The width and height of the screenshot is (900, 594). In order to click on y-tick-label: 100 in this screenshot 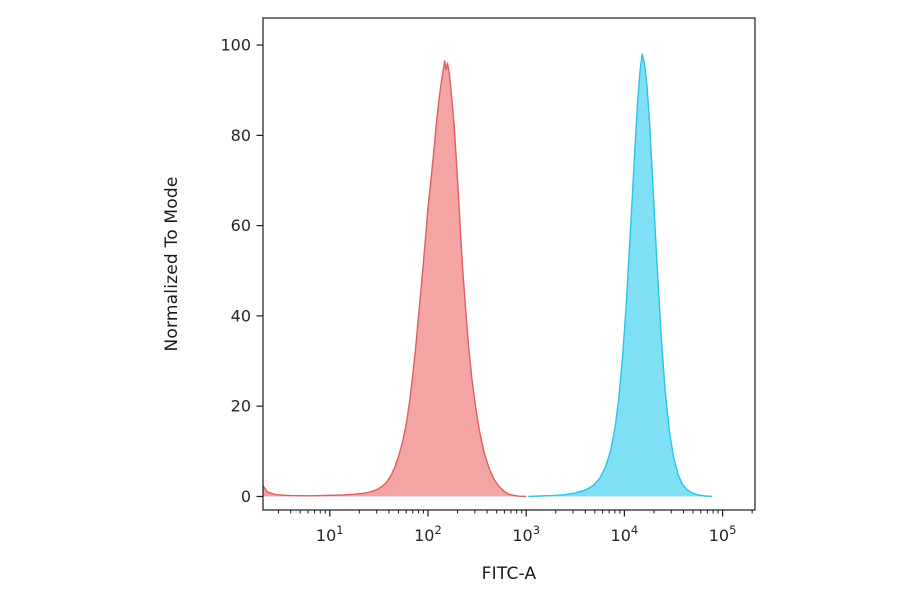, I will do `click(235, 45)`.